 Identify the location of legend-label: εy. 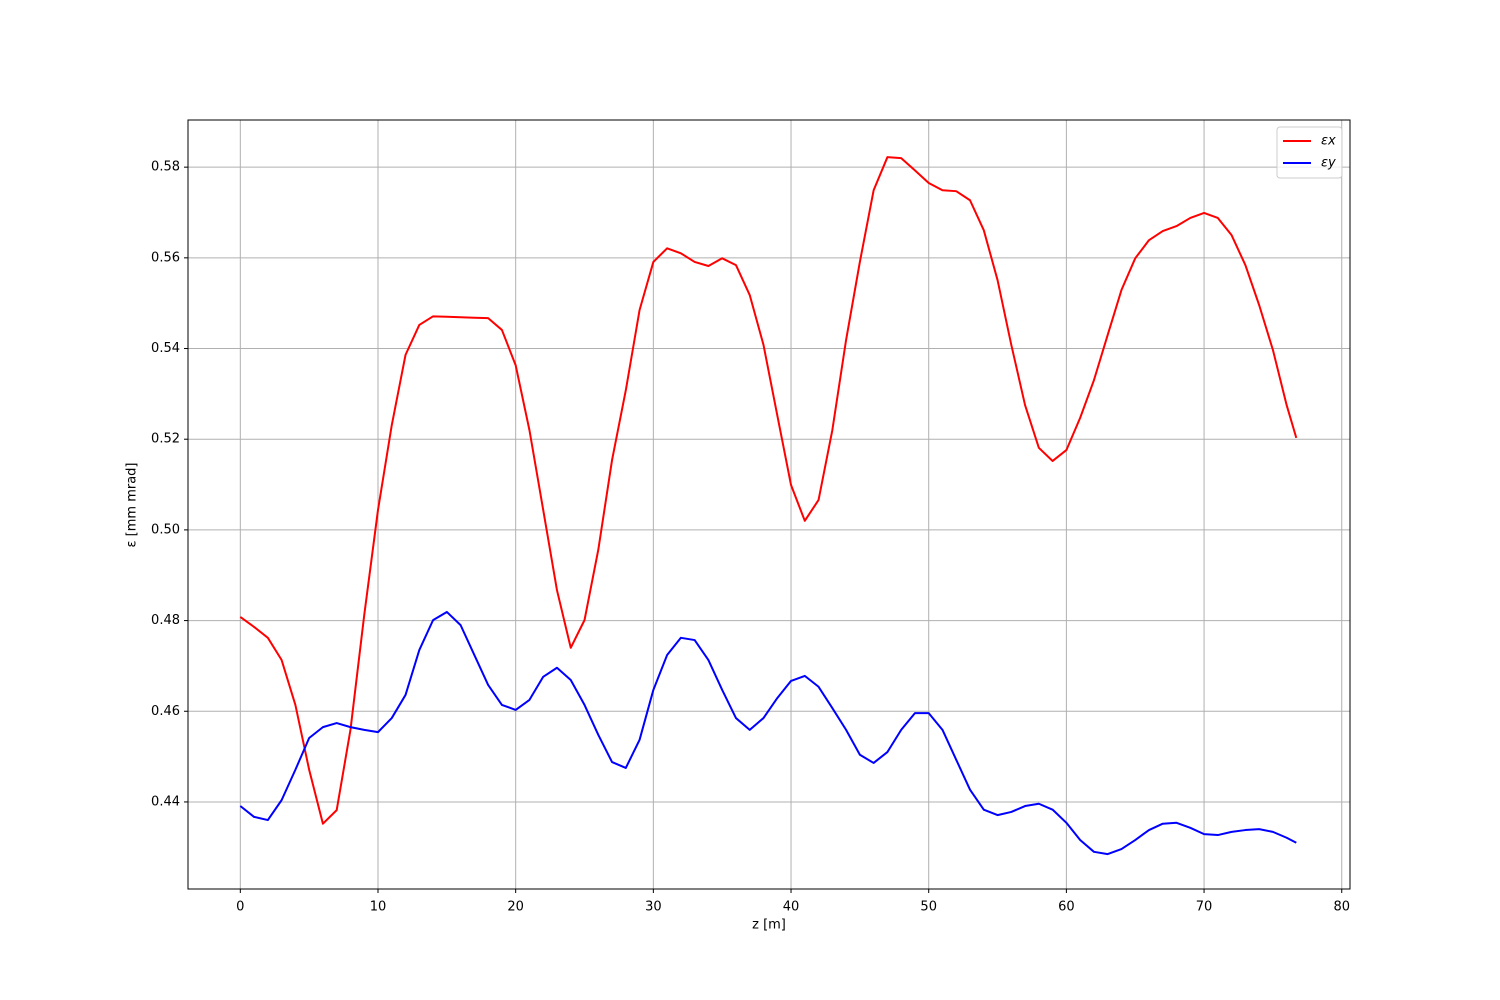
(1328, 163).